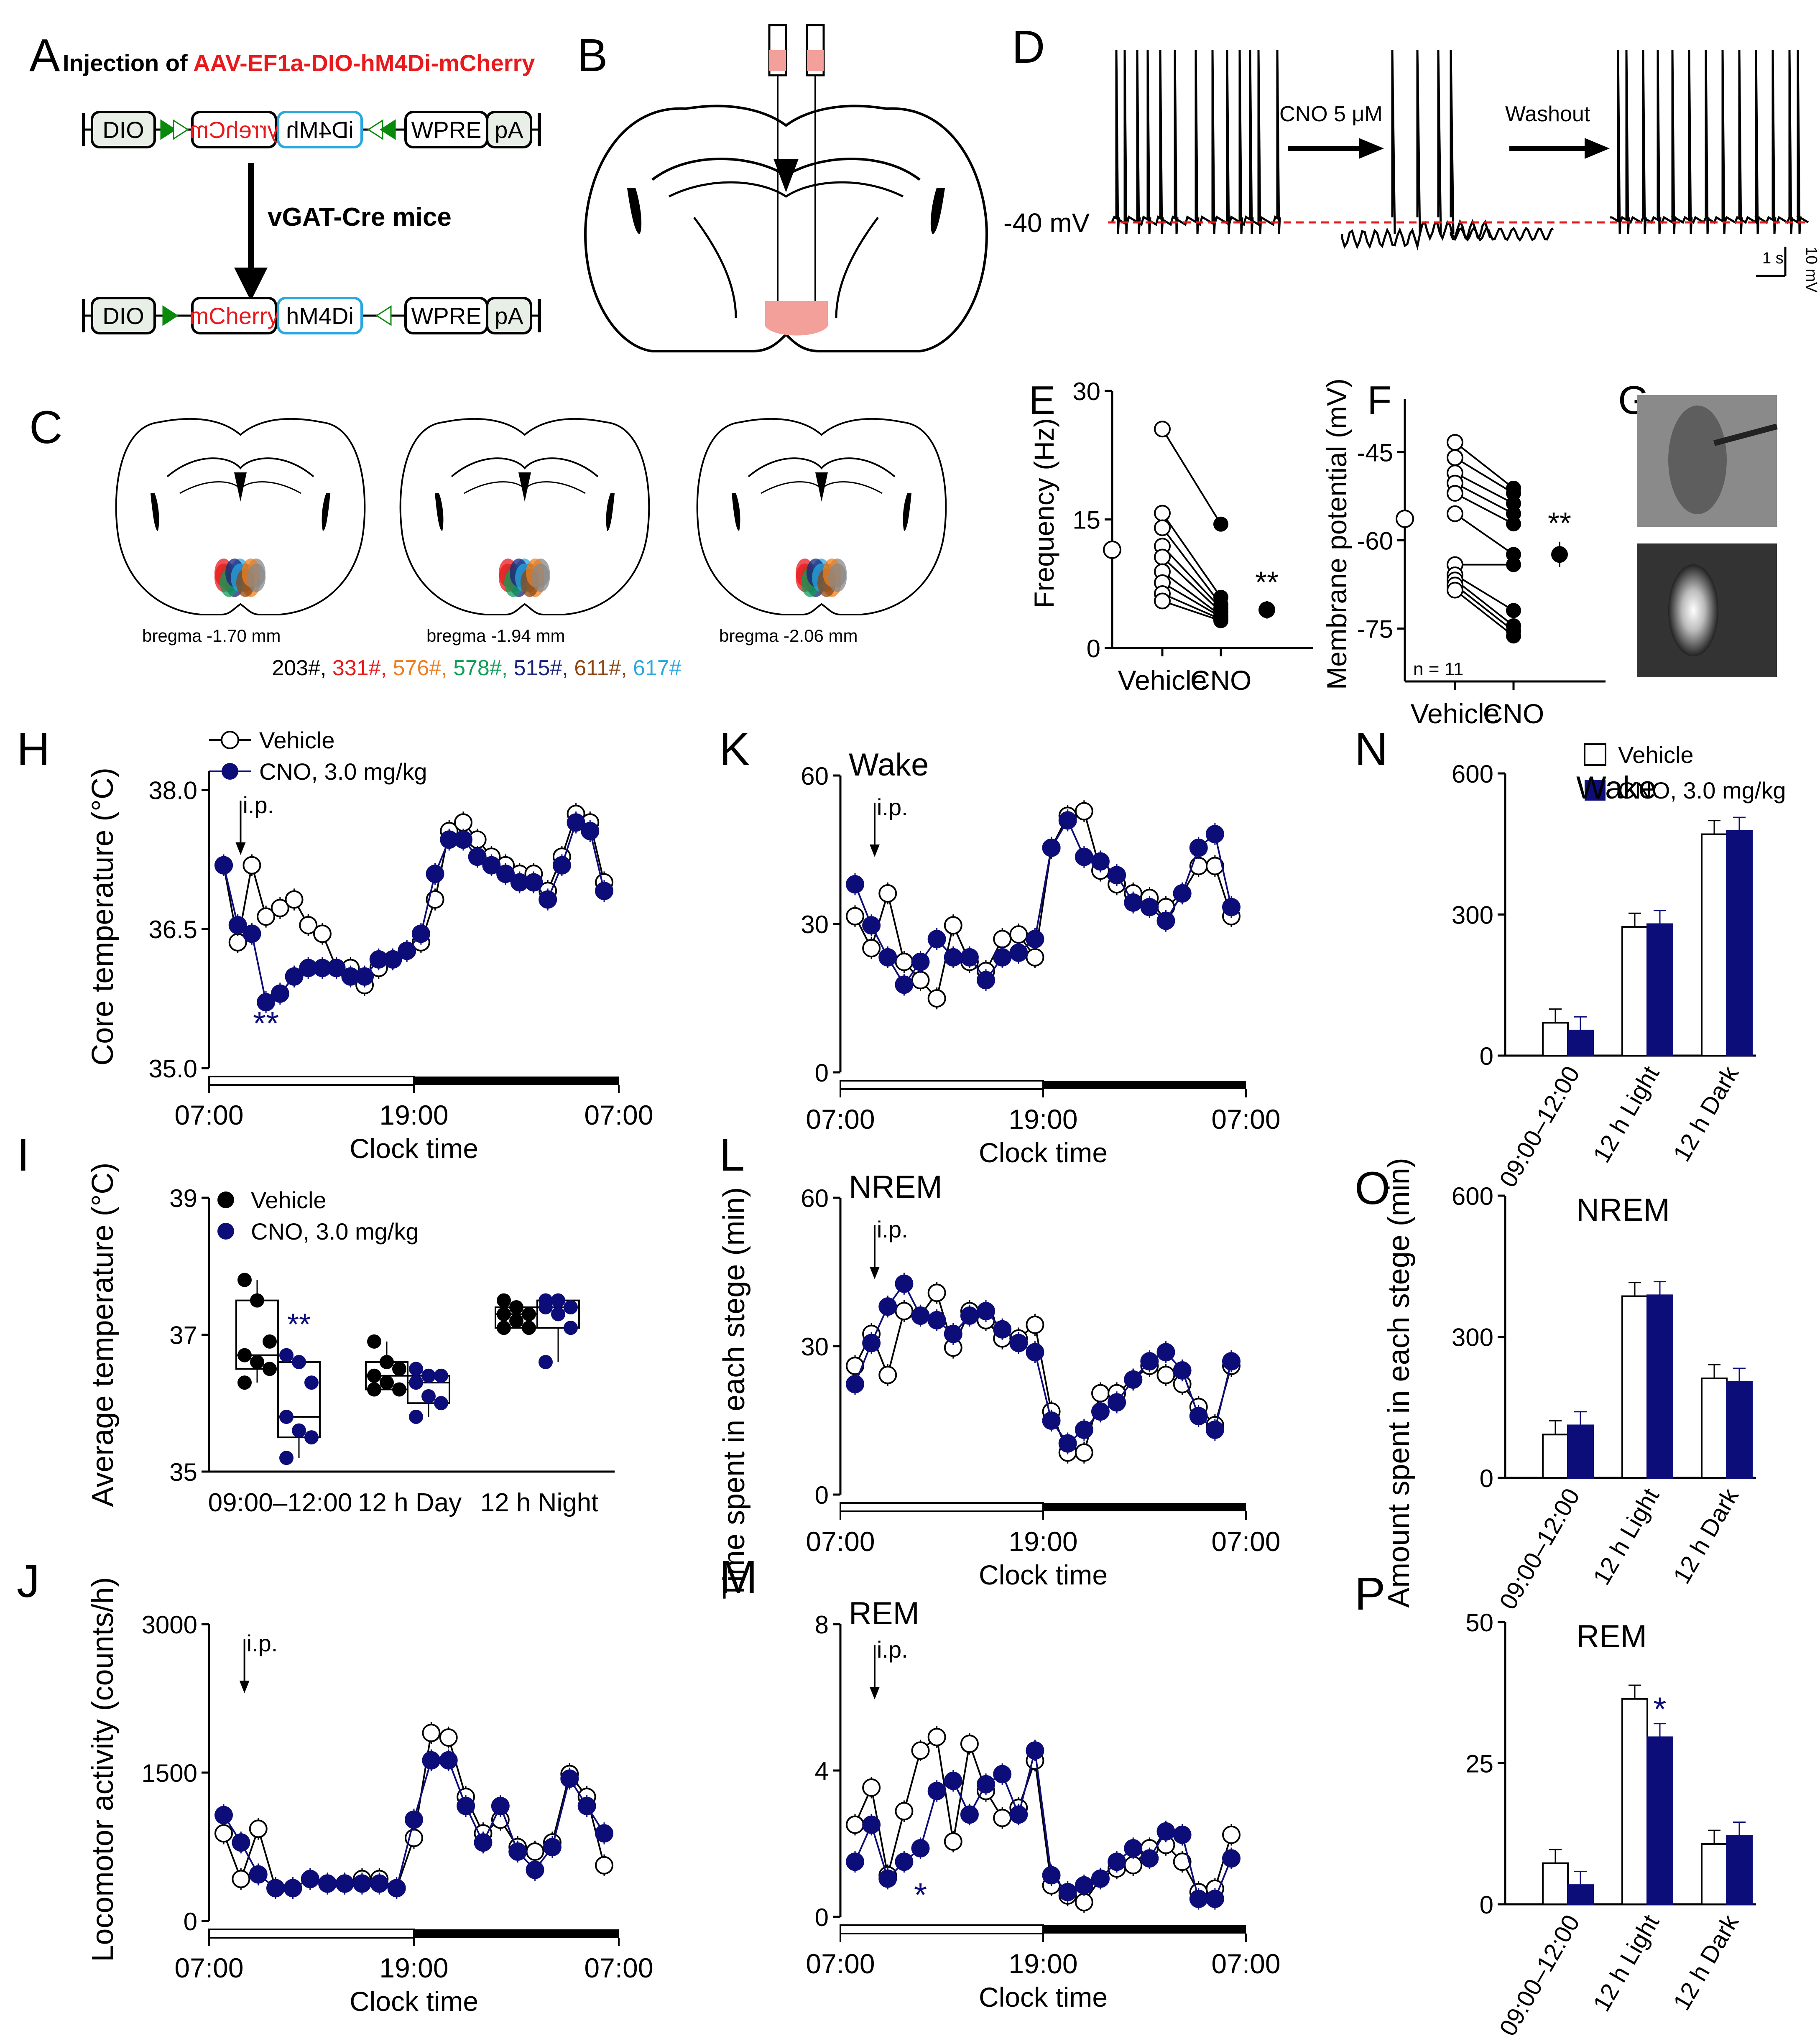  What do you see at coordinates (123, 316) in the screenshot?
I see `construct-label: DIO` at bounding box center [123, 316].